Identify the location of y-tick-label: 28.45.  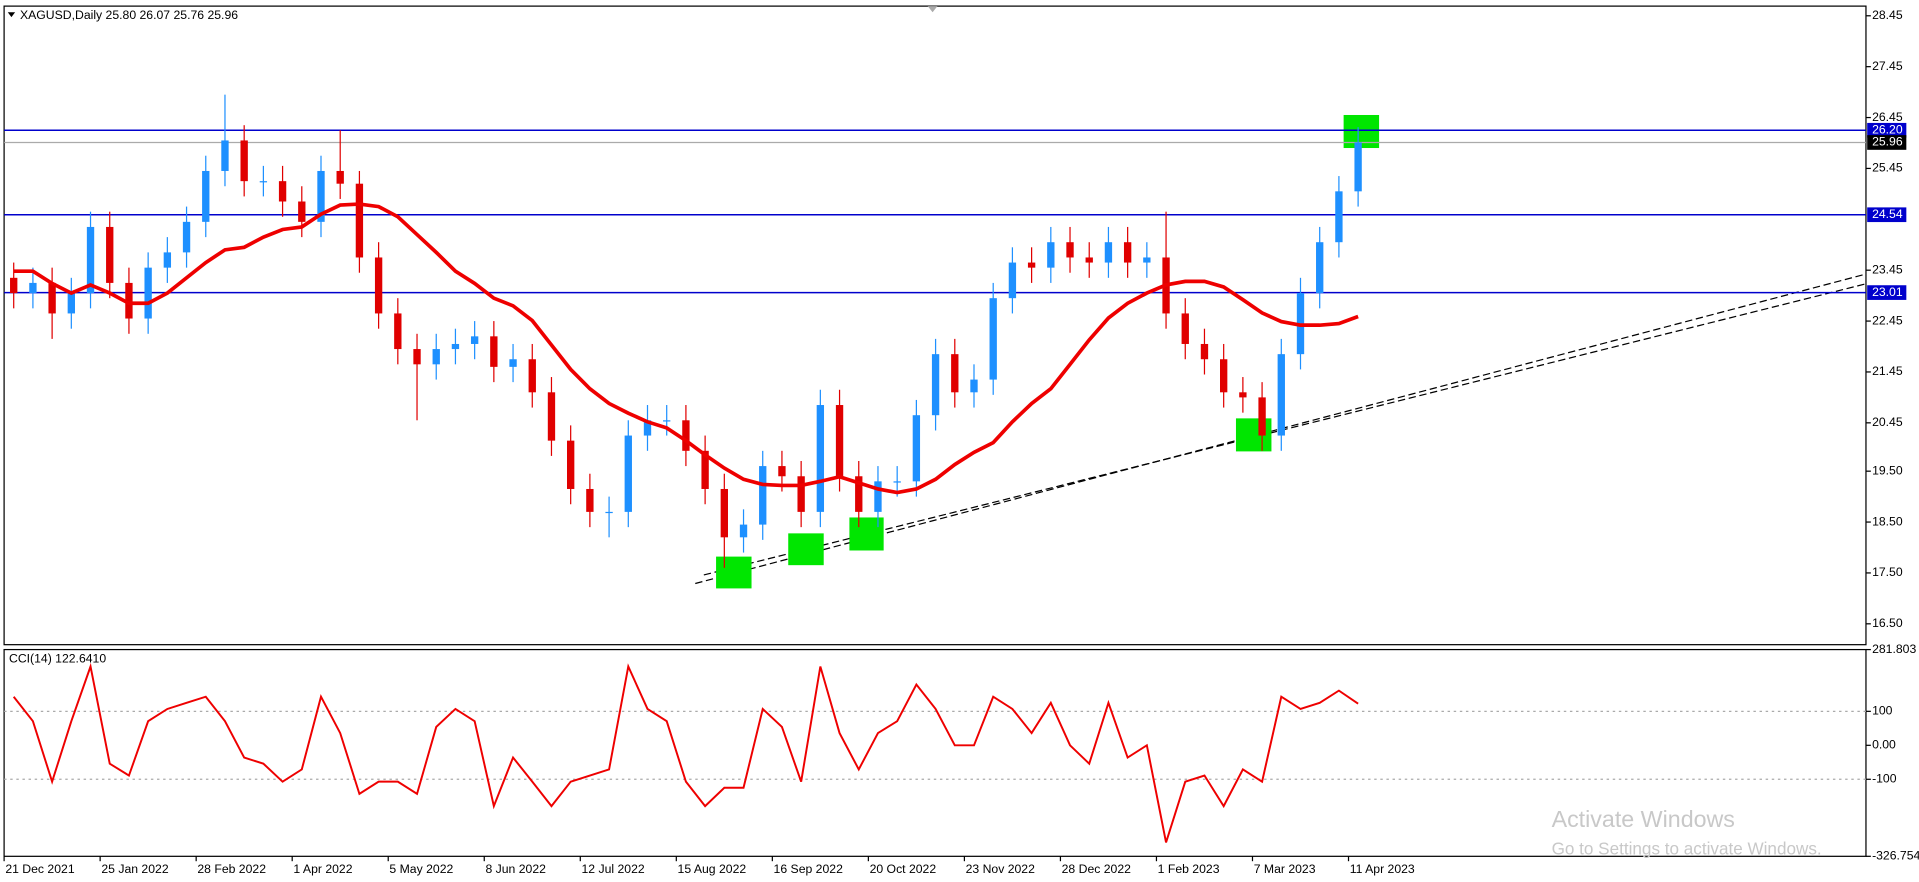
(1887, 15).